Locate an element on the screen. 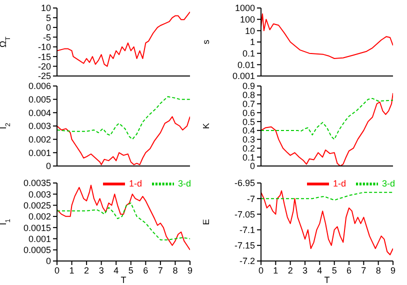 The height and width of the screenshot is (285, 407). y-tick-label: -20 is located at coordinates (44, 66).